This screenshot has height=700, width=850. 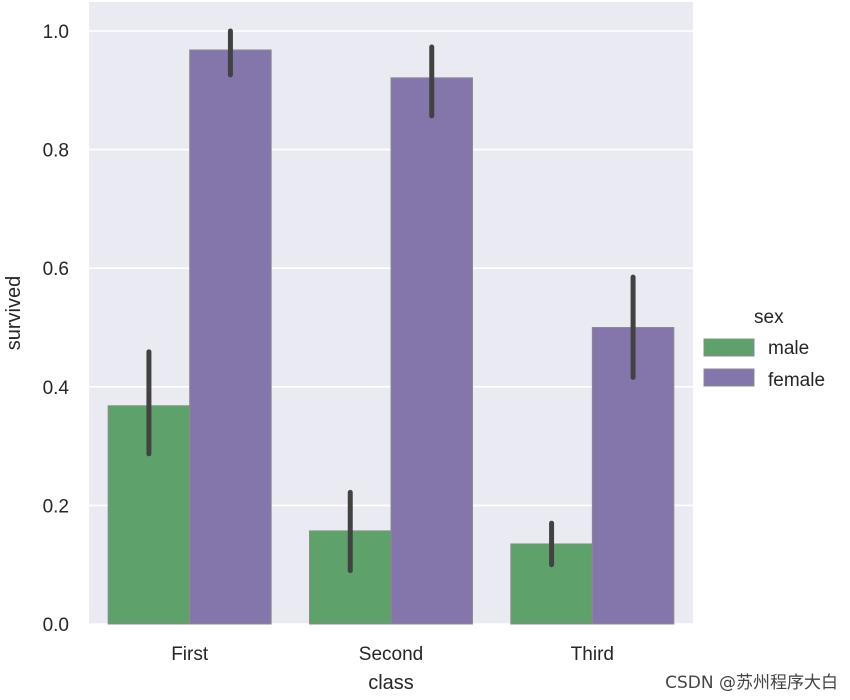 I want to click on y-tick-label: 0.4, so click(x=56, y=388).